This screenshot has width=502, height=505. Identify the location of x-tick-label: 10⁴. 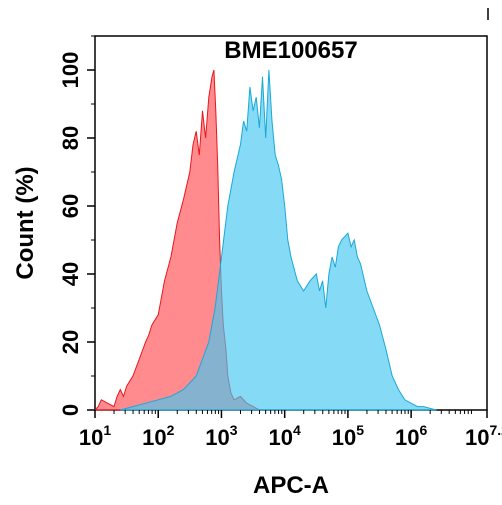
(285, 436).